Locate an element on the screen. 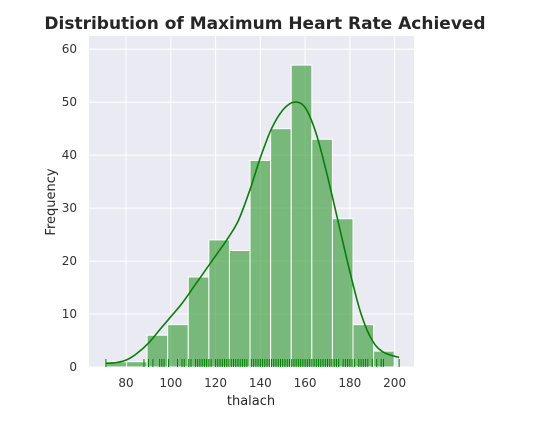 This screenshot has width=544, height=421. x-axis-label: thalach is located at coordinates (251, 401).